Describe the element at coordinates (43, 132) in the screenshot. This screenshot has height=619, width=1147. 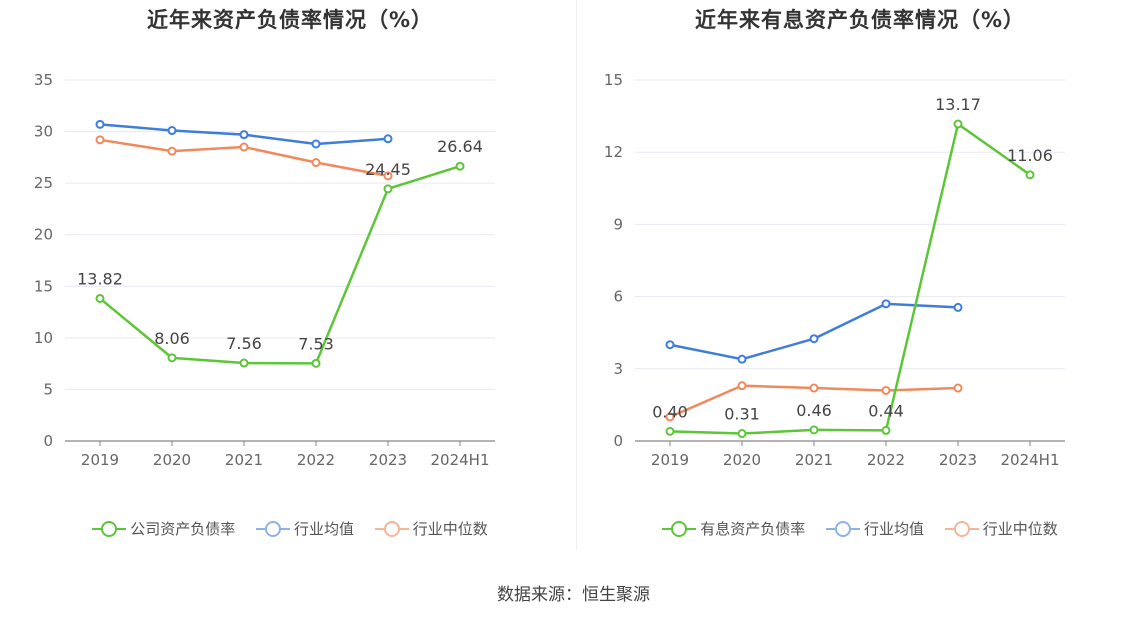
I see `y-tick-label: 30` at that location.